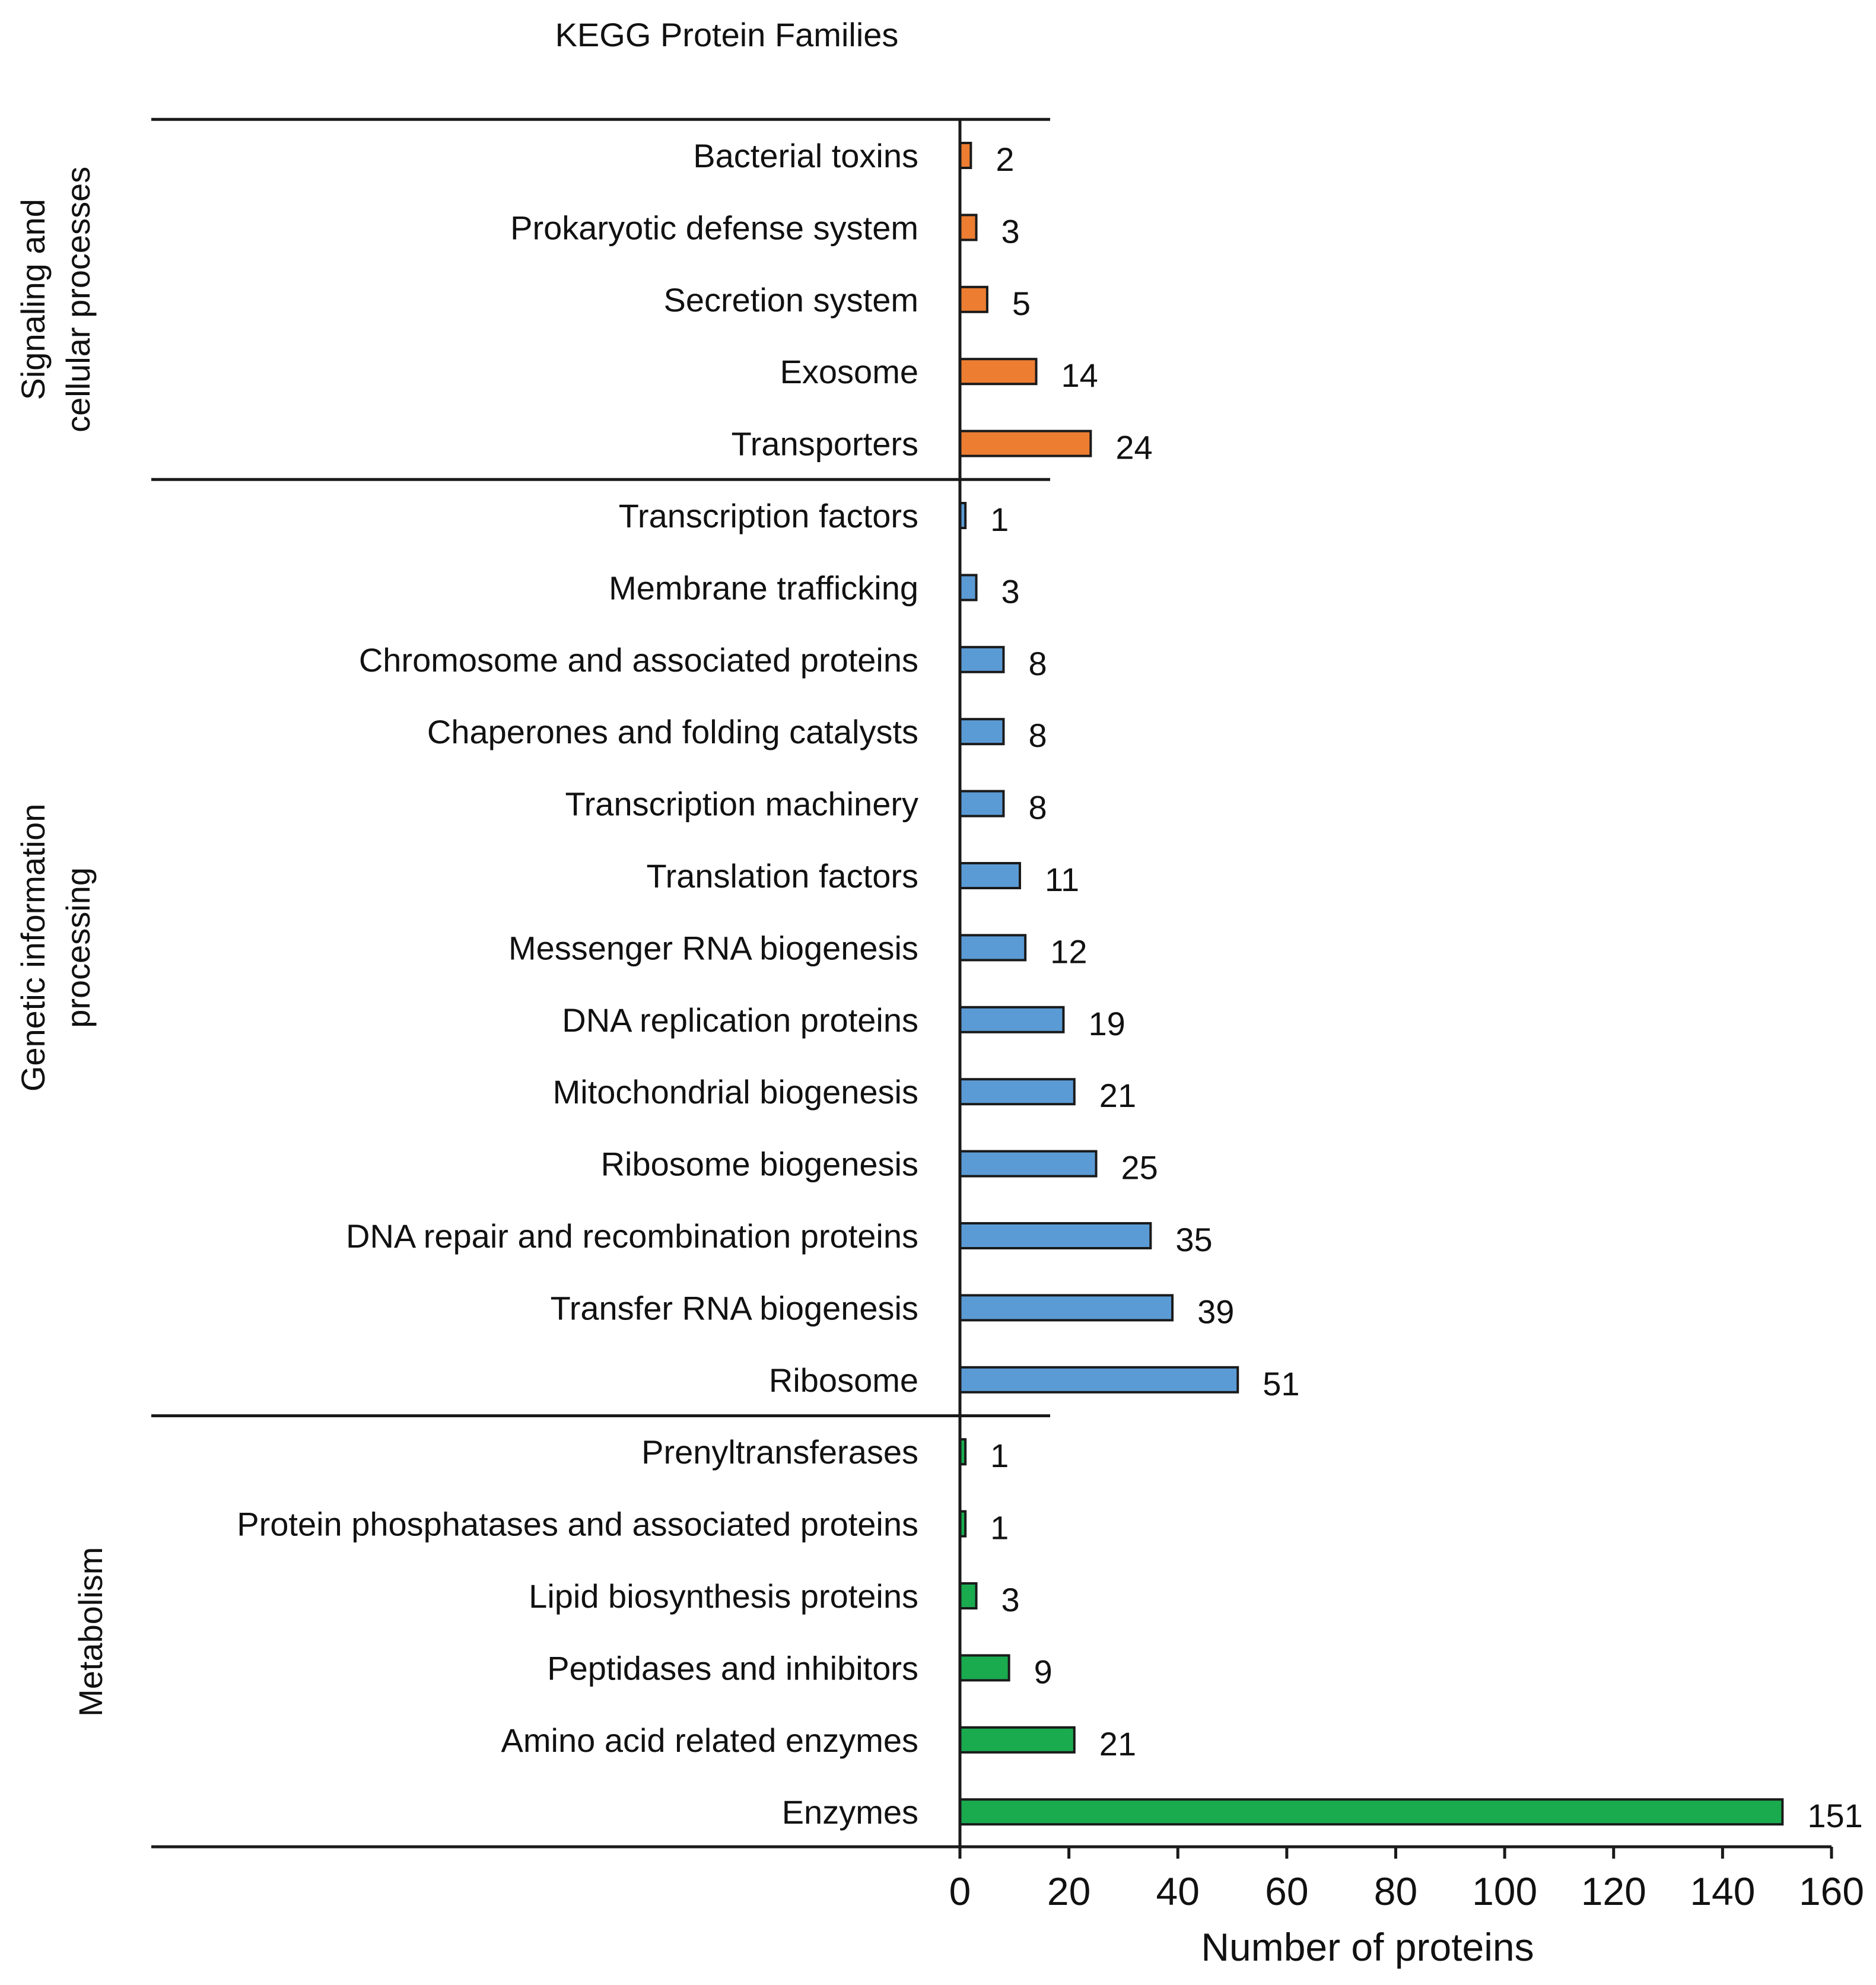  I want to click on group-label-line: Metabolism, so click(90, 1632).